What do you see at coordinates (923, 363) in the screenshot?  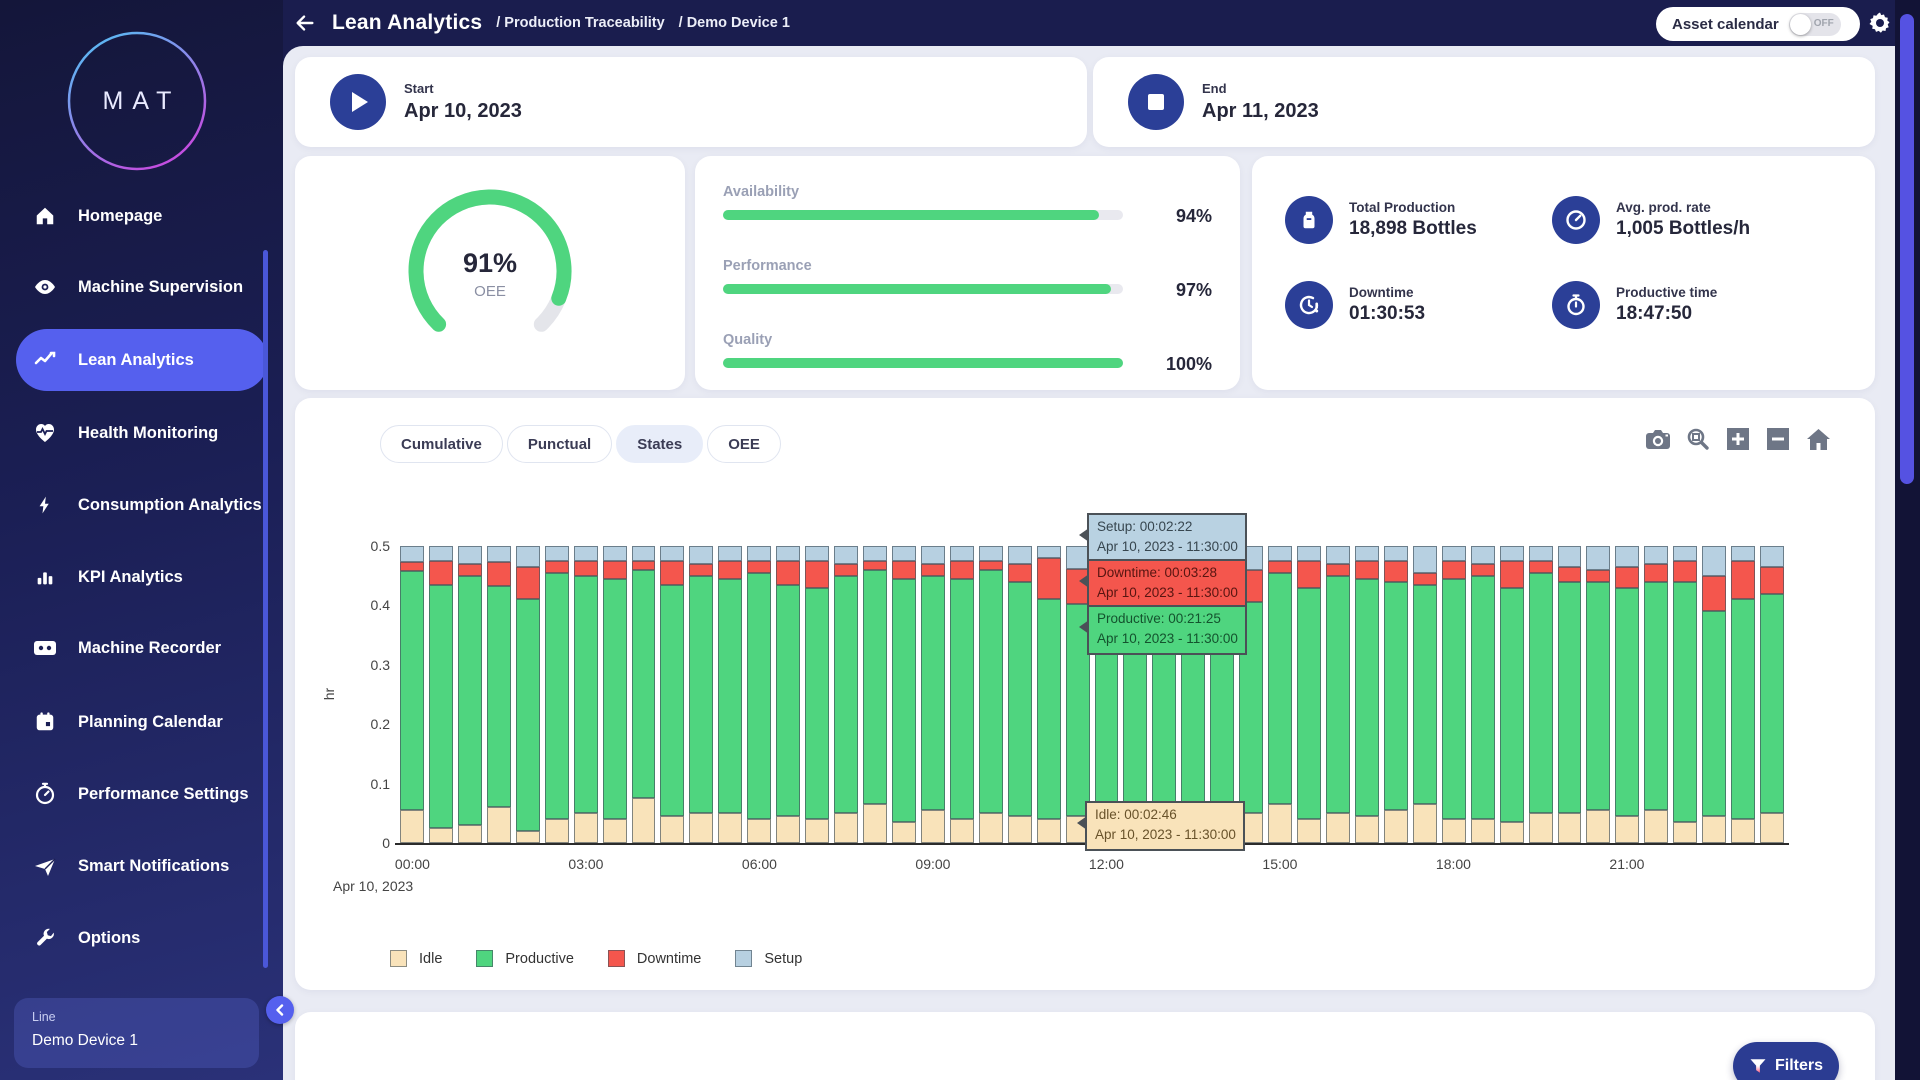 I see `quality-bar` at bounding box center [923, 363].